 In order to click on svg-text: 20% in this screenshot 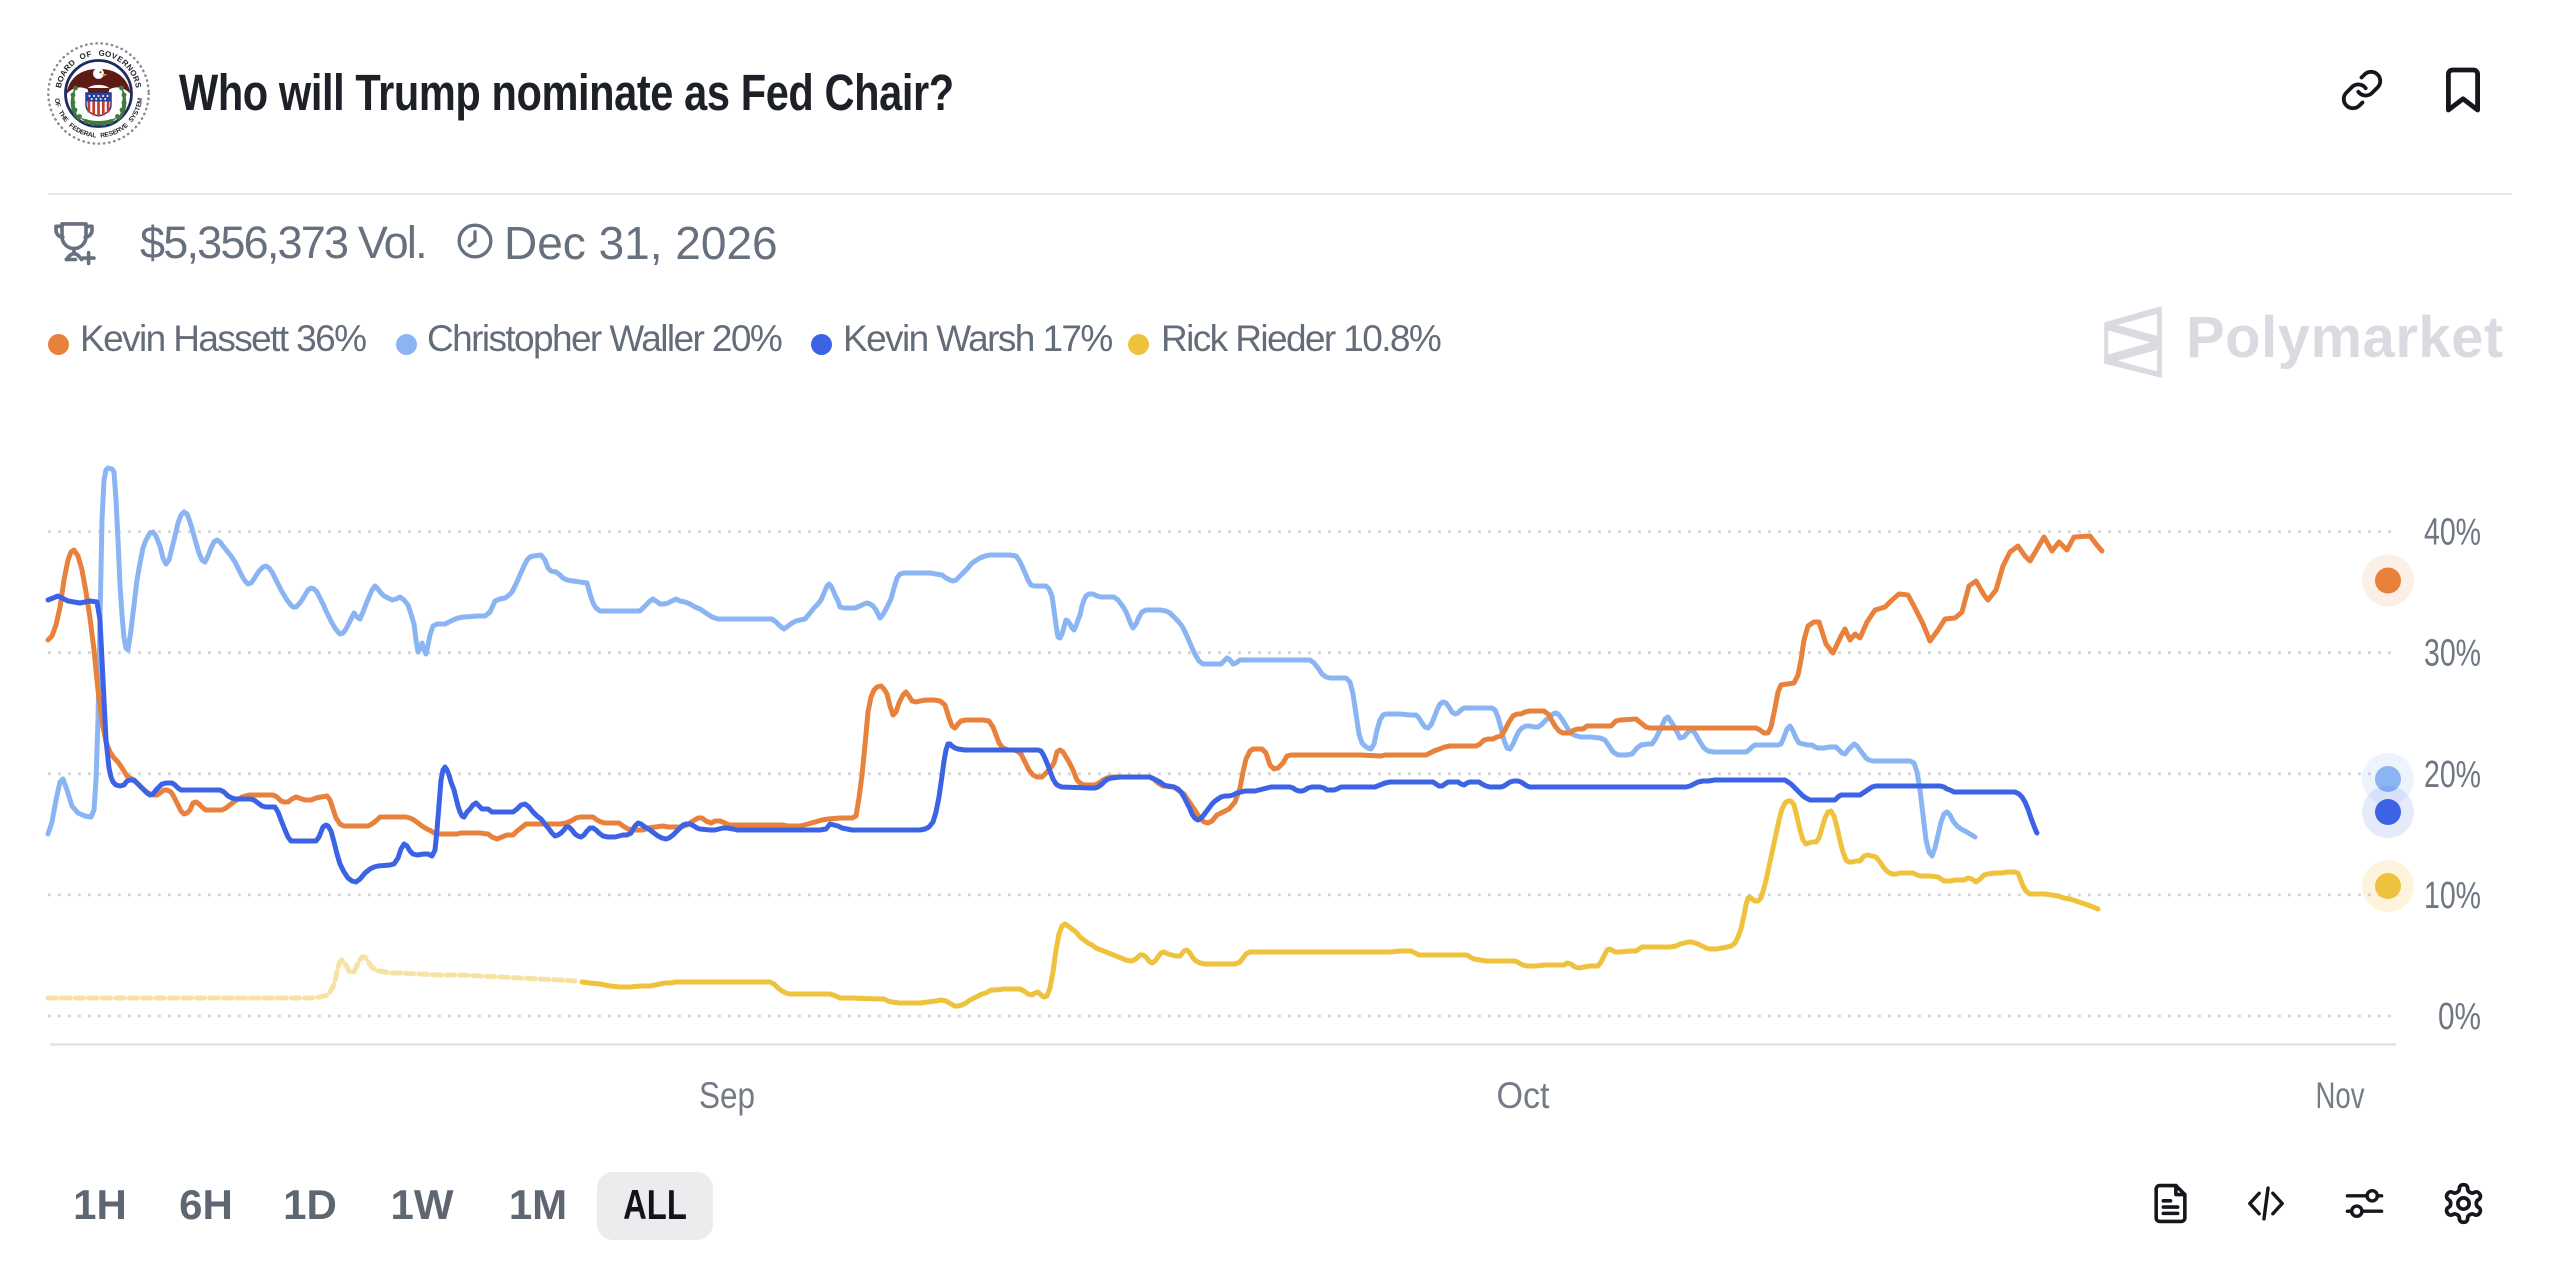, I will do `click(2452, 775)`.